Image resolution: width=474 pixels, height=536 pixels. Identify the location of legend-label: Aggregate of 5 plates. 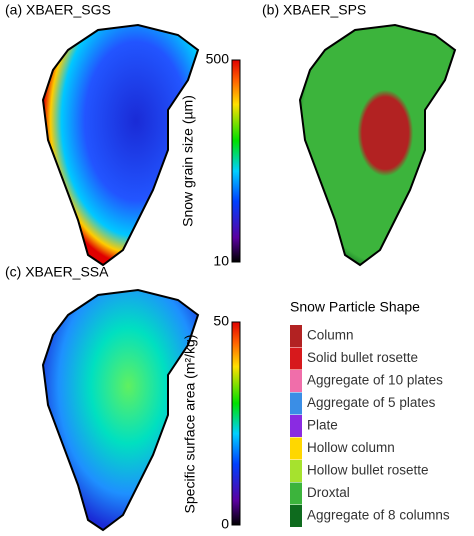
(371, 402).